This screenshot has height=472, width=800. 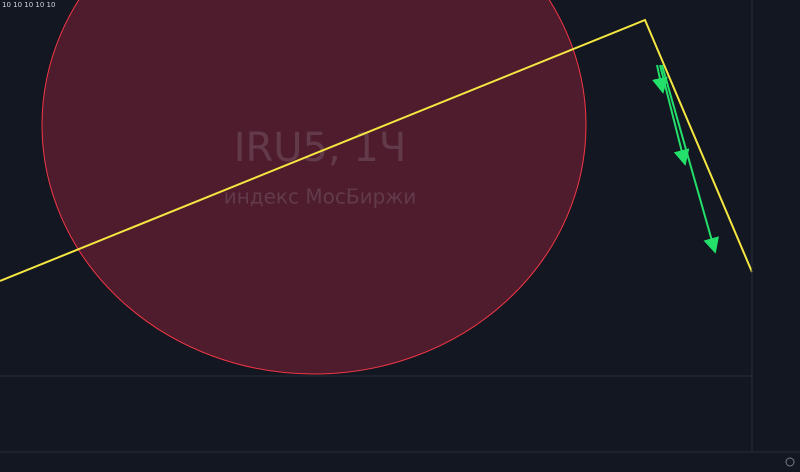 I want to click on header: 10 10 10 10 10, so click(x=28, y=5).